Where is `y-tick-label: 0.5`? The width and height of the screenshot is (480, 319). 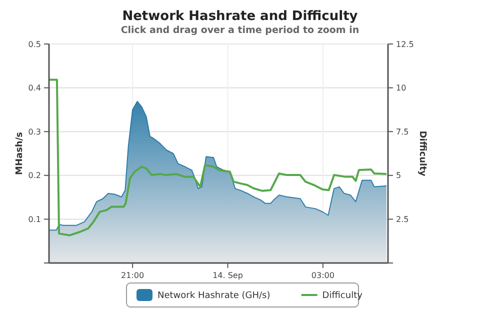
y-tick-label: 0.5 is located at coordinates (34, 44).